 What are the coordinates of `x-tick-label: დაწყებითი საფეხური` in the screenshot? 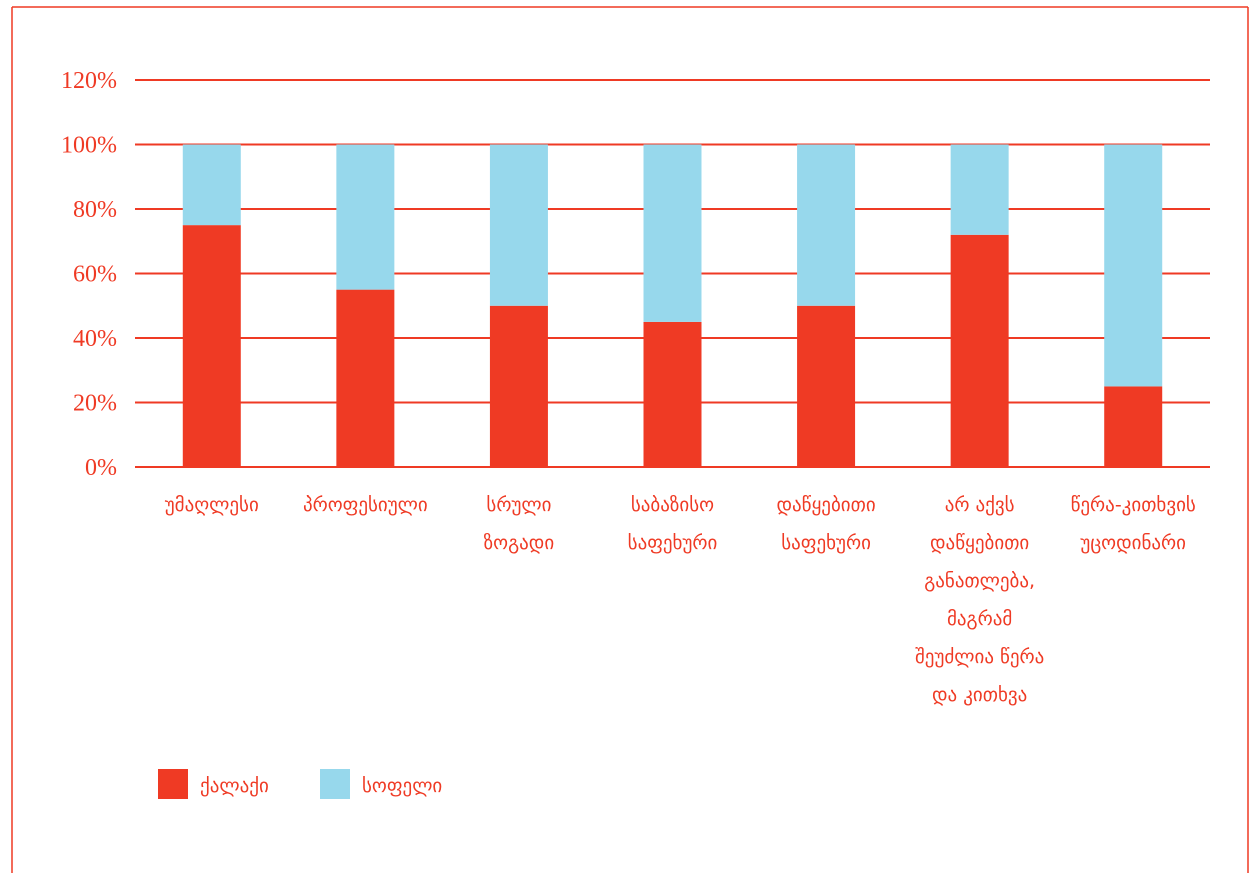 It's located at (825, 524).